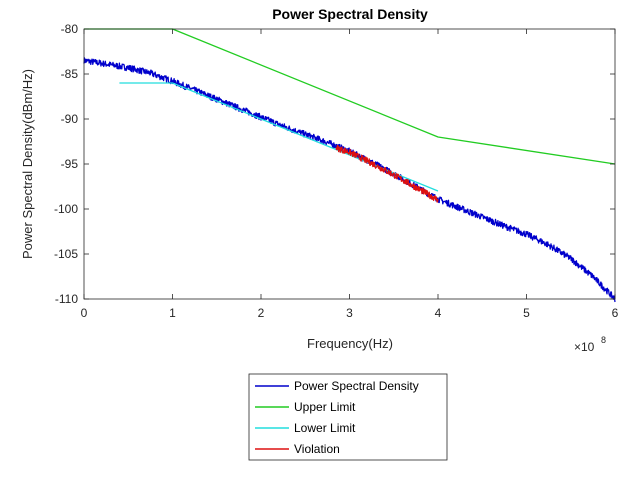 This screenshot has height=484, width=640. Describe the element at coordinates (172, 313) in the screenshot. I see `x-tick-label: 1` at that location.